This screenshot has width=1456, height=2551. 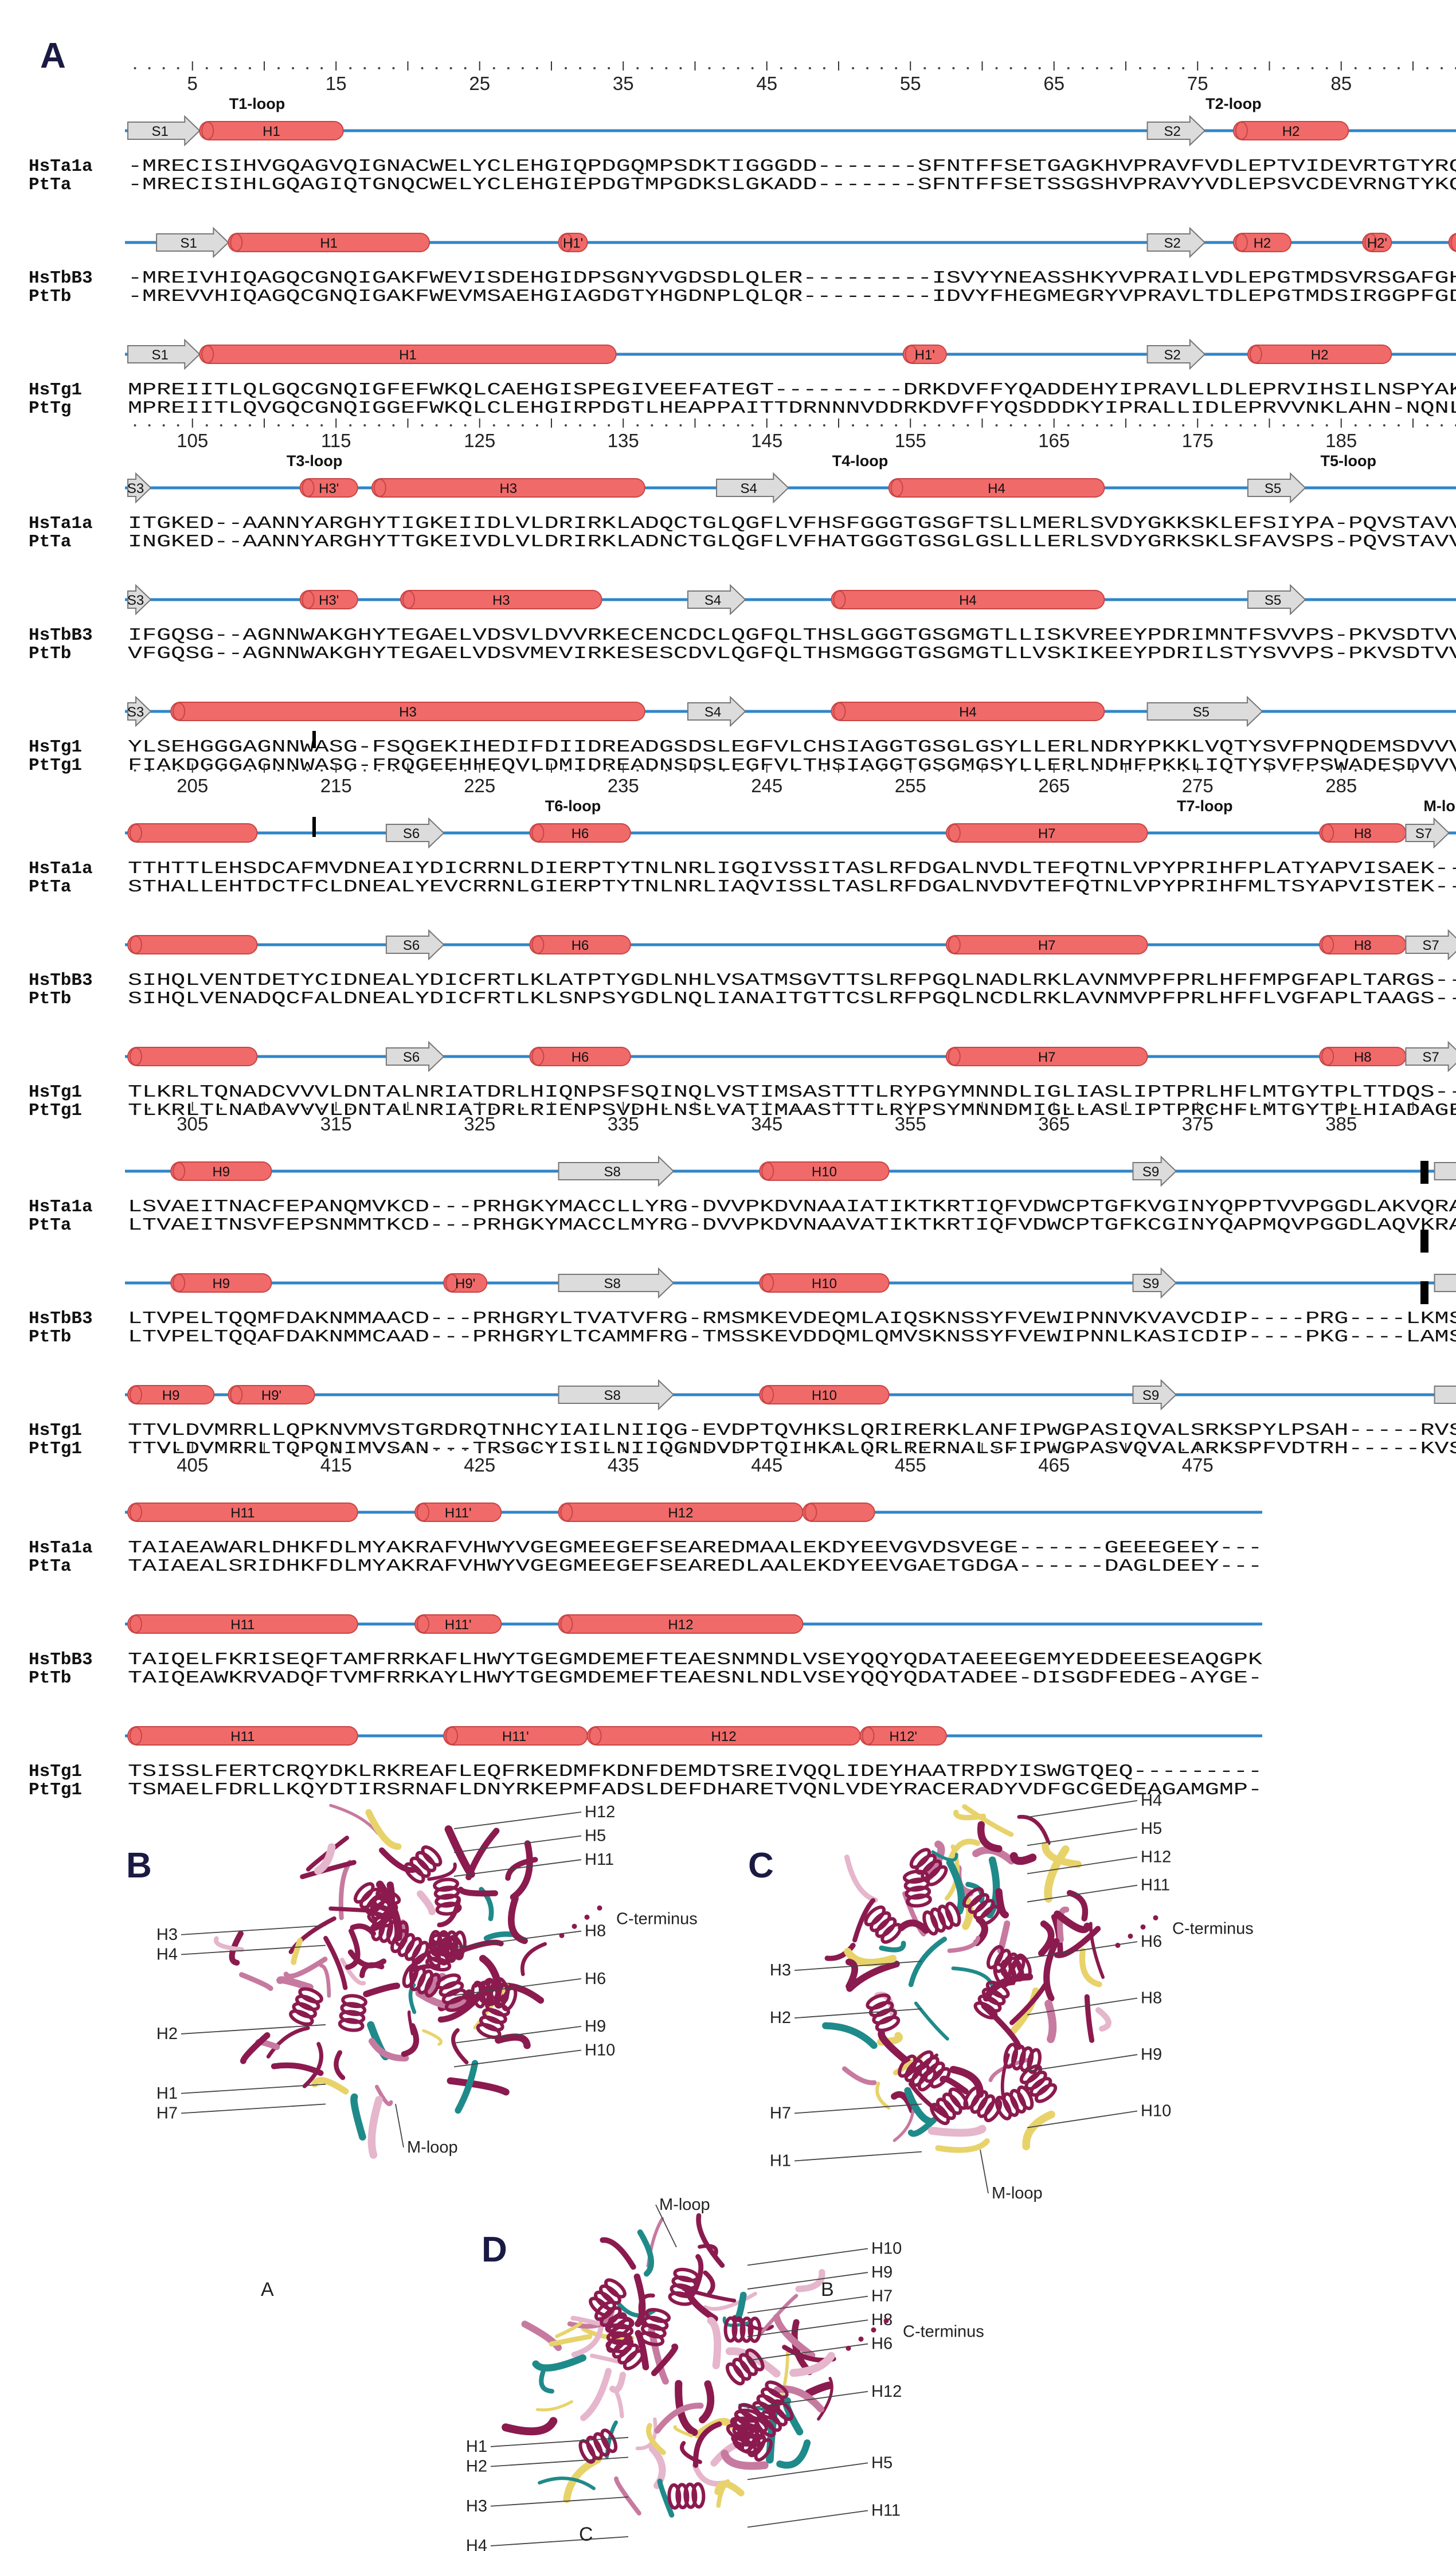 I want to click on strand-S5, so click(x=1204, y=711).